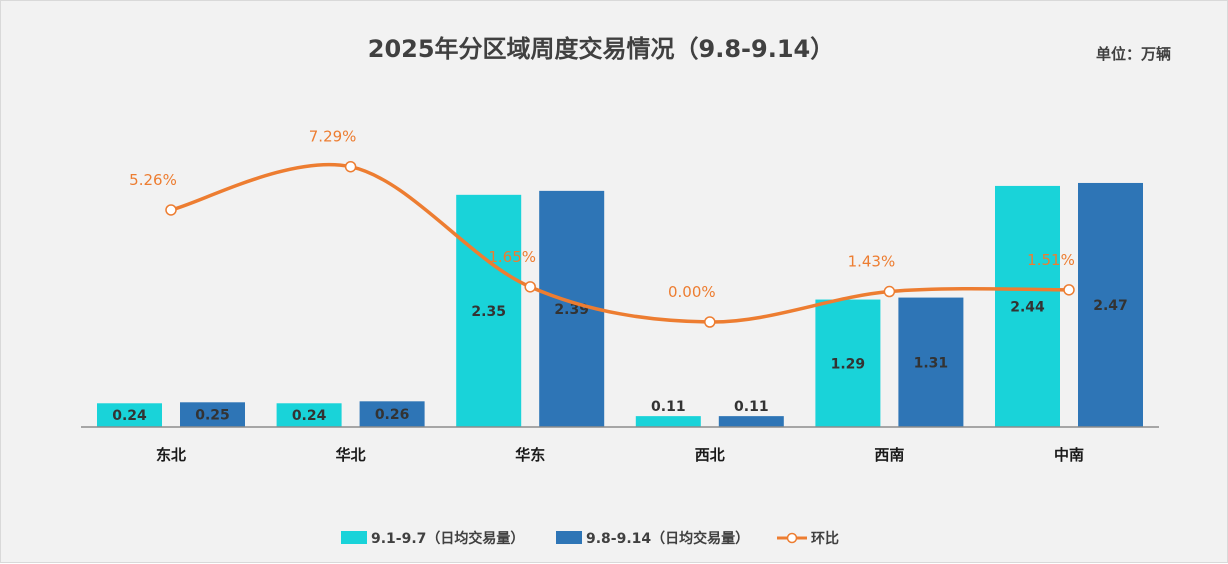 This screenshot has width=1228, height=564. I want to click on line-value-label: 5.26%, so click(153, 180).